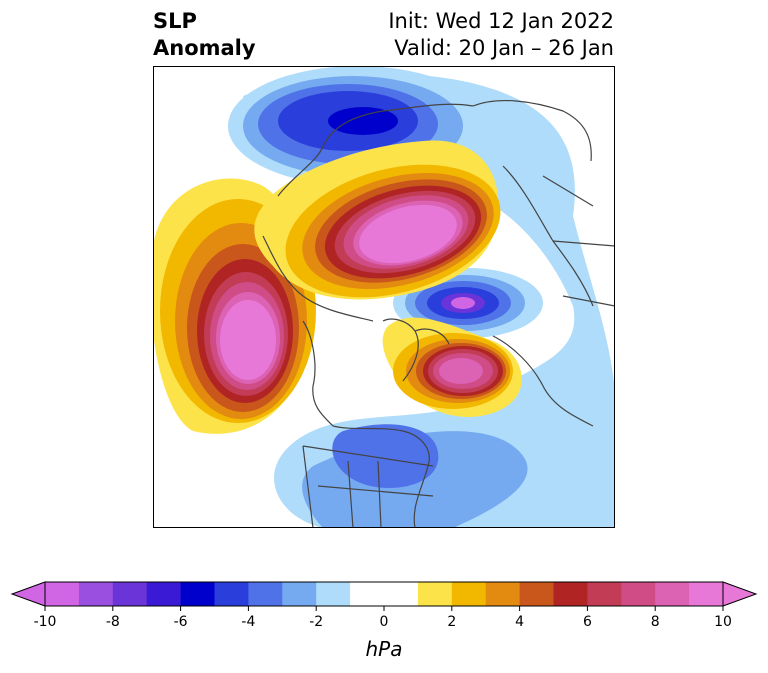 The height and width of the screenshot is (673, 768). What do you see at coordinates (175, 21) in the screenshot?
I see `title-variable: SLP` at bounding box center [175, 21].